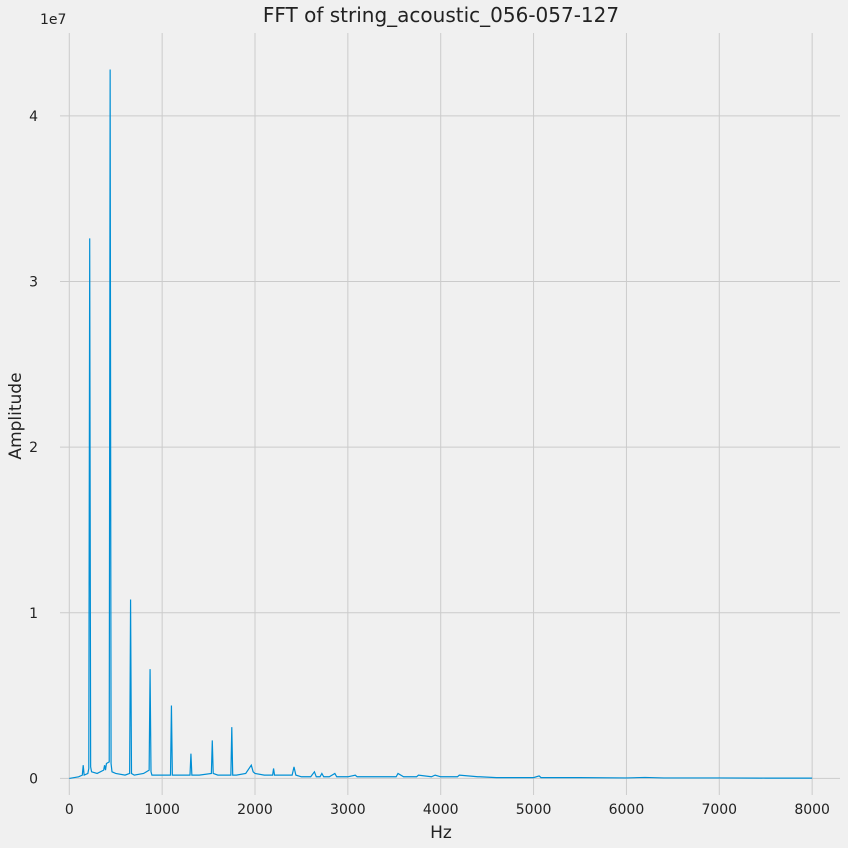  I want to click on x-tick-label: 6000, so click(627, 810).